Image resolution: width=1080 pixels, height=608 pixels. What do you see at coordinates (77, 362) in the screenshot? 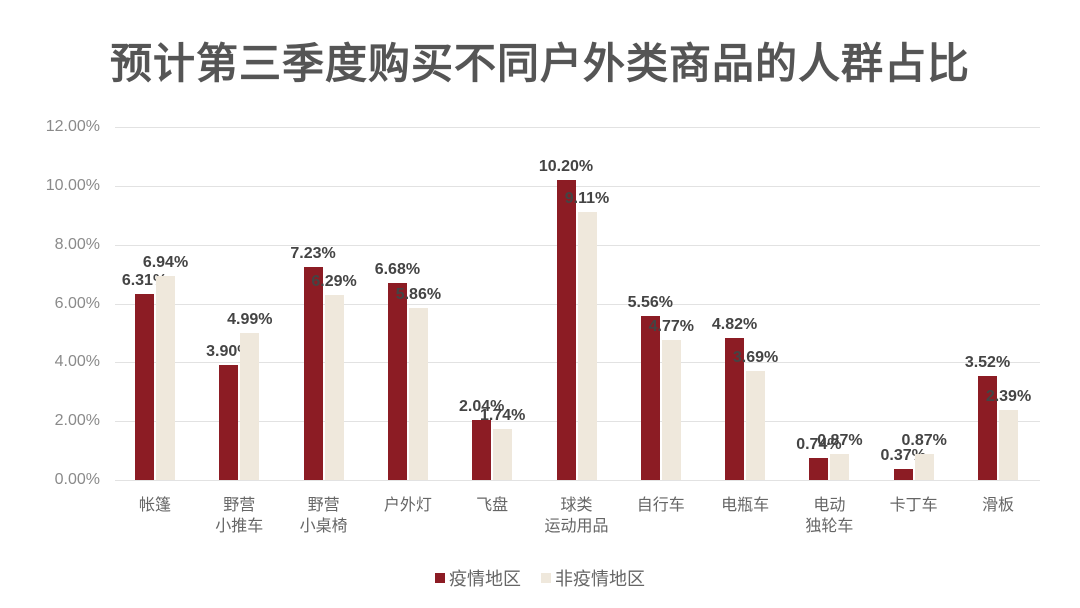
I see `y-axis-tick-label: 4.00%` at bounding box center [77, 362].